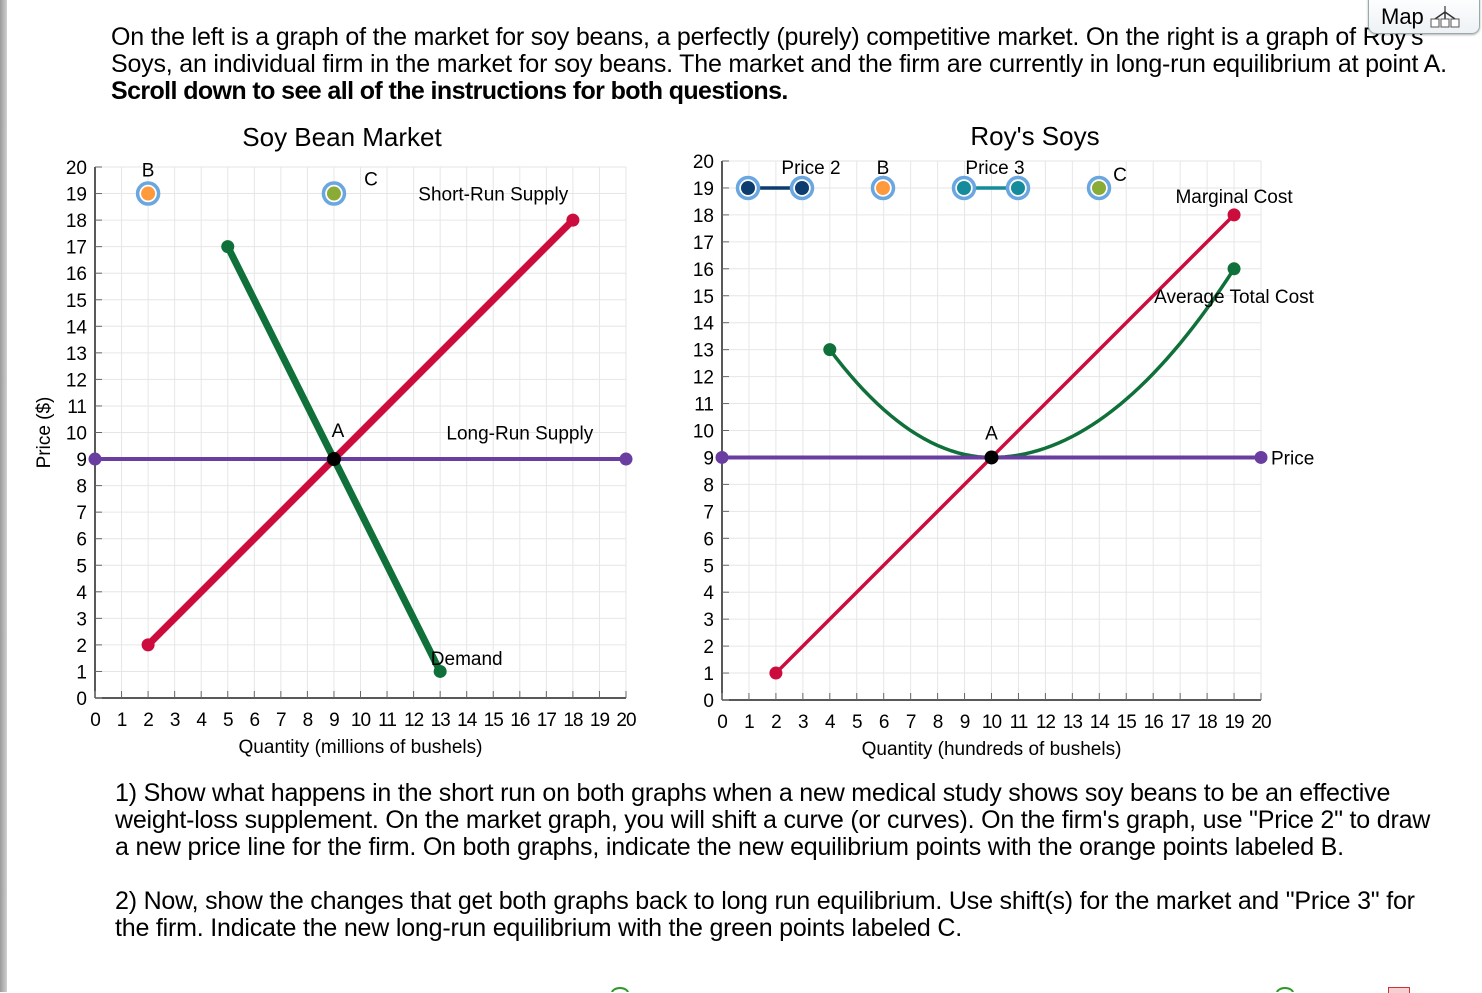  I want to click on x-tick-label: 3, so click(803, 722).